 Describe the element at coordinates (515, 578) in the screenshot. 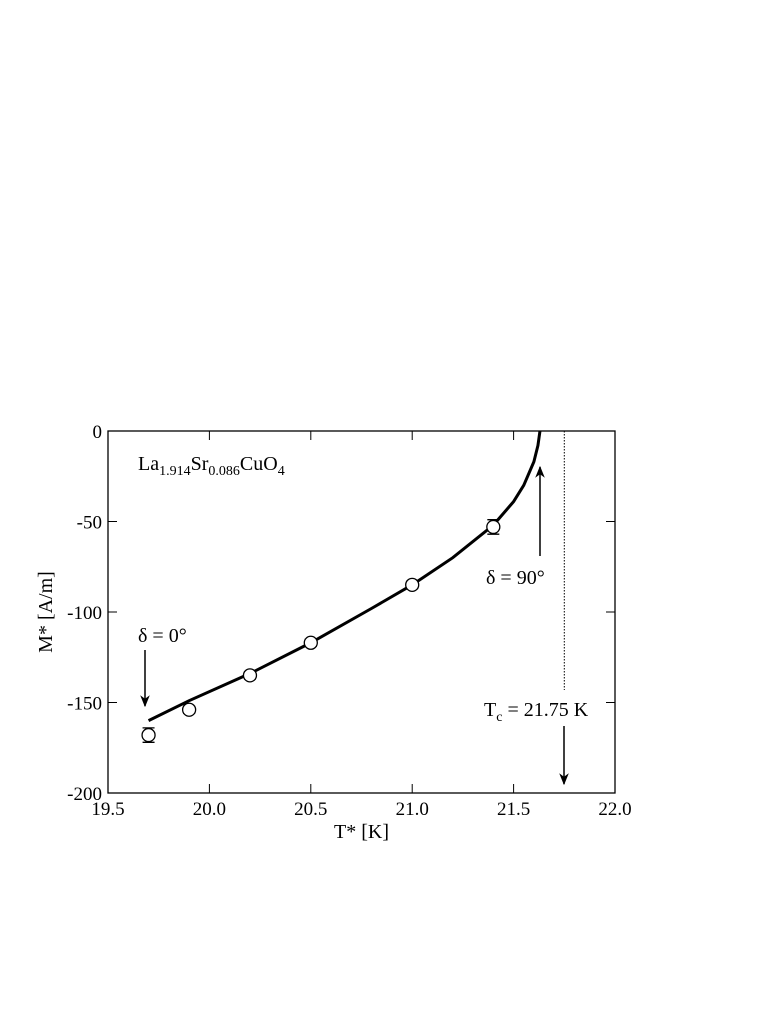

I see `delta90-label: δ = 90°` at that location.